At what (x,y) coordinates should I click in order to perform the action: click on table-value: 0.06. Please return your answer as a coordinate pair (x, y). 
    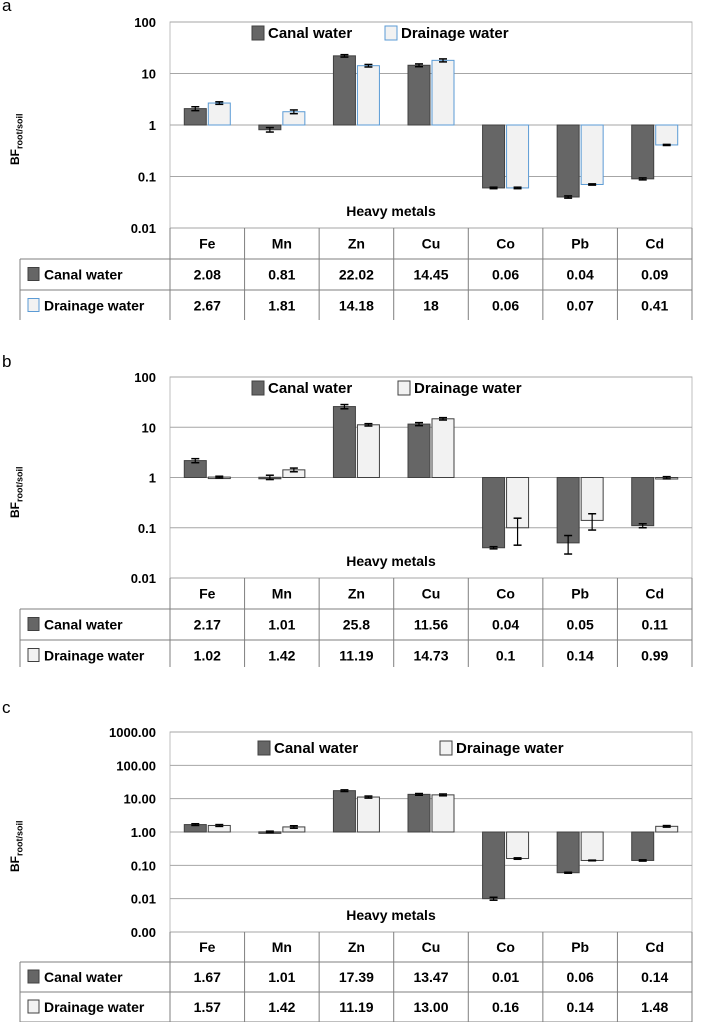
    Looking at the image, I should click on (505, 275).